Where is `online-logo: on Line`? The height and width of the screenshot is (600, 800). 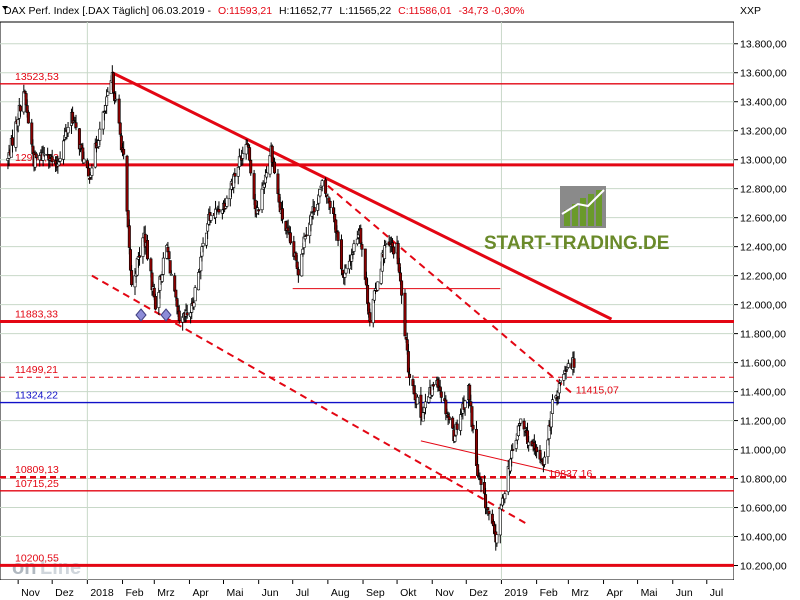 online-logo: on Line is located at coordinates (46, 568).